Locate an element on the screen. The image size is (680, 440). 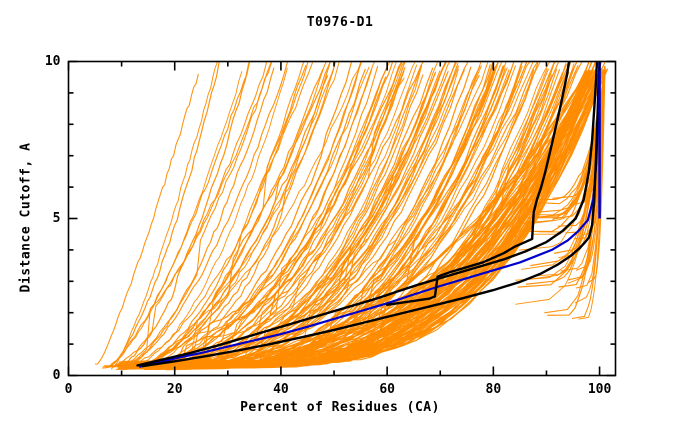
y-axis-label: Distance Cutoff, A is located at coordinates (26, 217).